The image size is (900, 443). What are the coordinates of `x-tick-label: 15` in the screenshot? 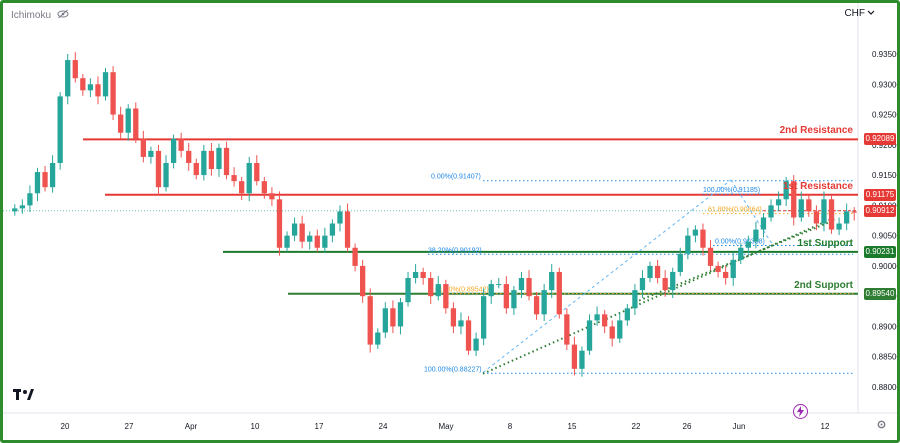 It's located at (572, 426).